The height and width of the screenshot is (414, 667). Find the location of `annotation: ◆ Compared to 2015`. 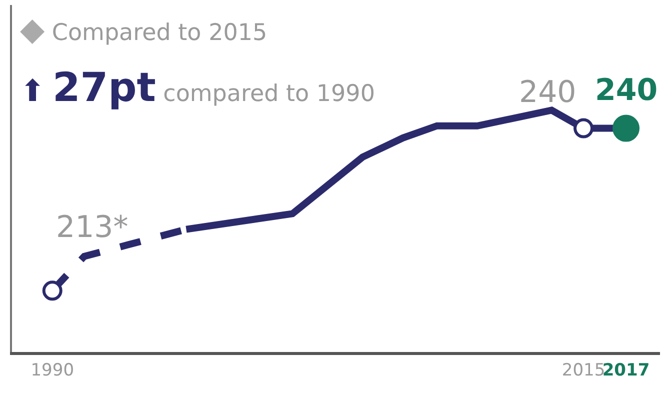

annotation: ◆ Compared to 2015 is located at coordinates (144, 29).